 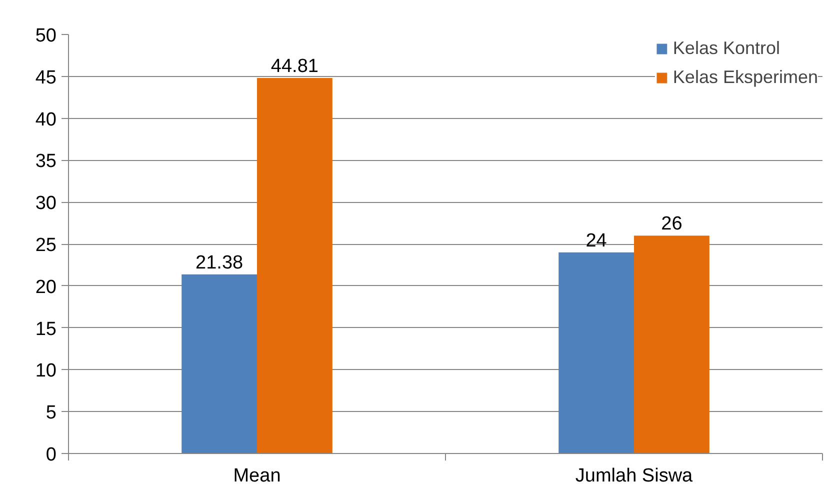 What do you see at coordinates (46, 203) in the screenshot?
I see `y-tick-label: 30` at bounding box center [46, 203].